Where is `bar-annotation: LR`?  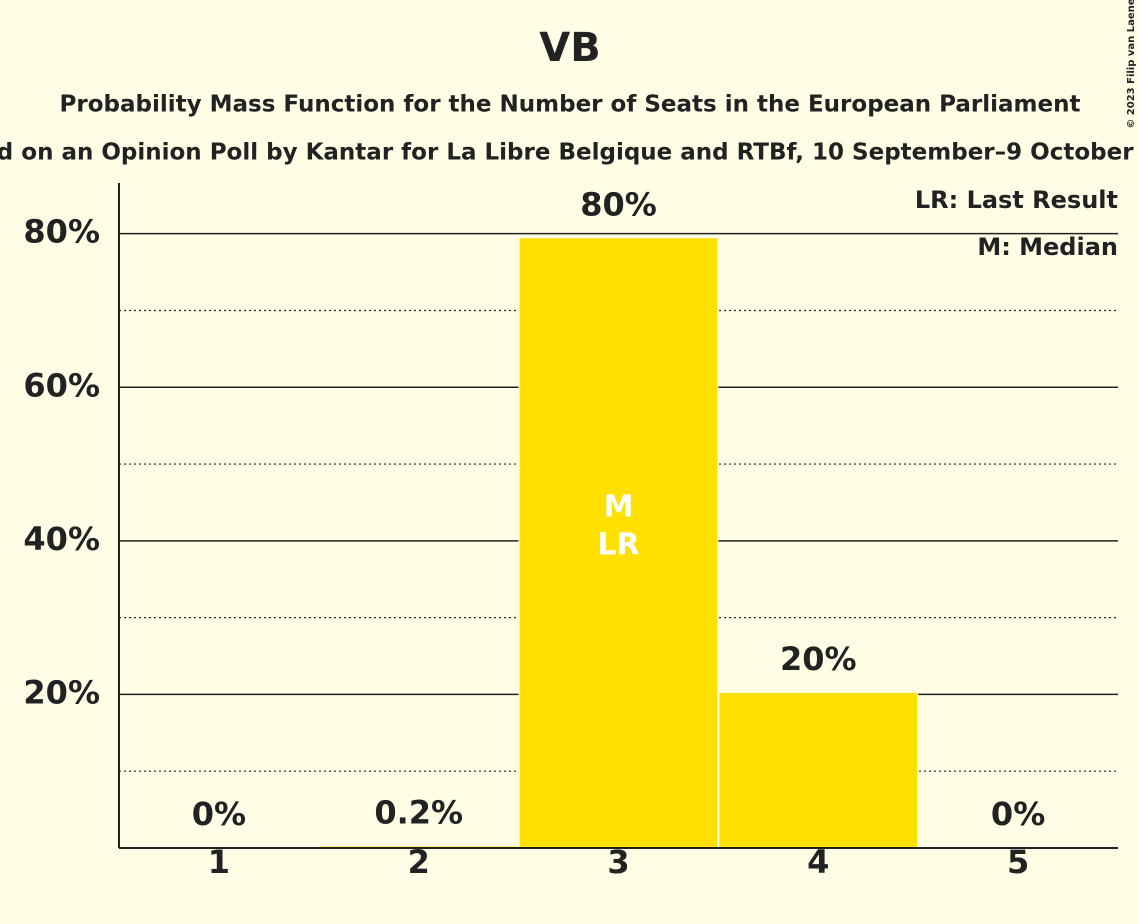
bar-annotation: LR is located at coordinates (618, 545).